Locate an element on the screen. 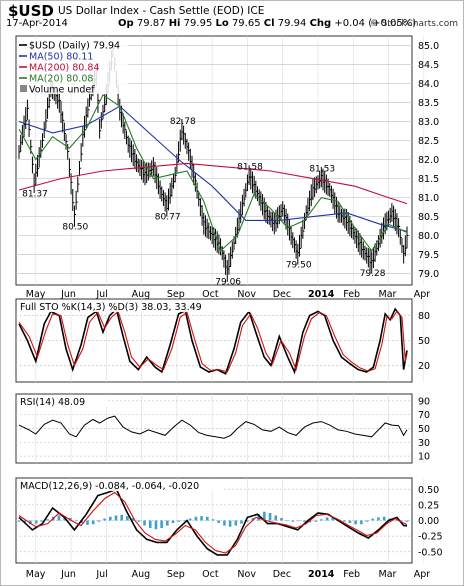  price-tick-label: 80.5 is located at coordinates (428, 217).